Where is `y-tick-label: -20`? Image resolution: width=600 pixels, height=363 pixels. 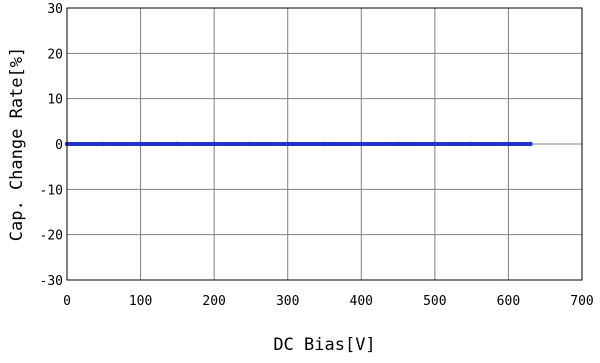 y-tick-label: -20 is located at coordinates (51, 236).